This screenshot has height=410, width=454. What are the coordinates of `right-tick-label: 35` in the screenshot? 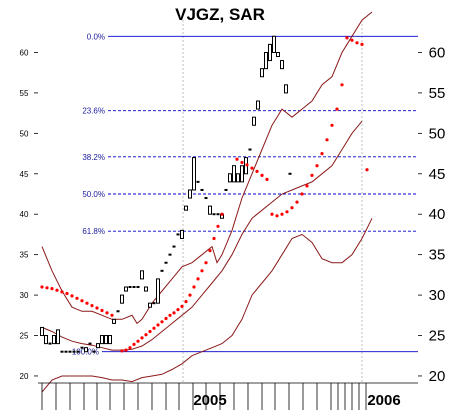 It's located at (437, 255).